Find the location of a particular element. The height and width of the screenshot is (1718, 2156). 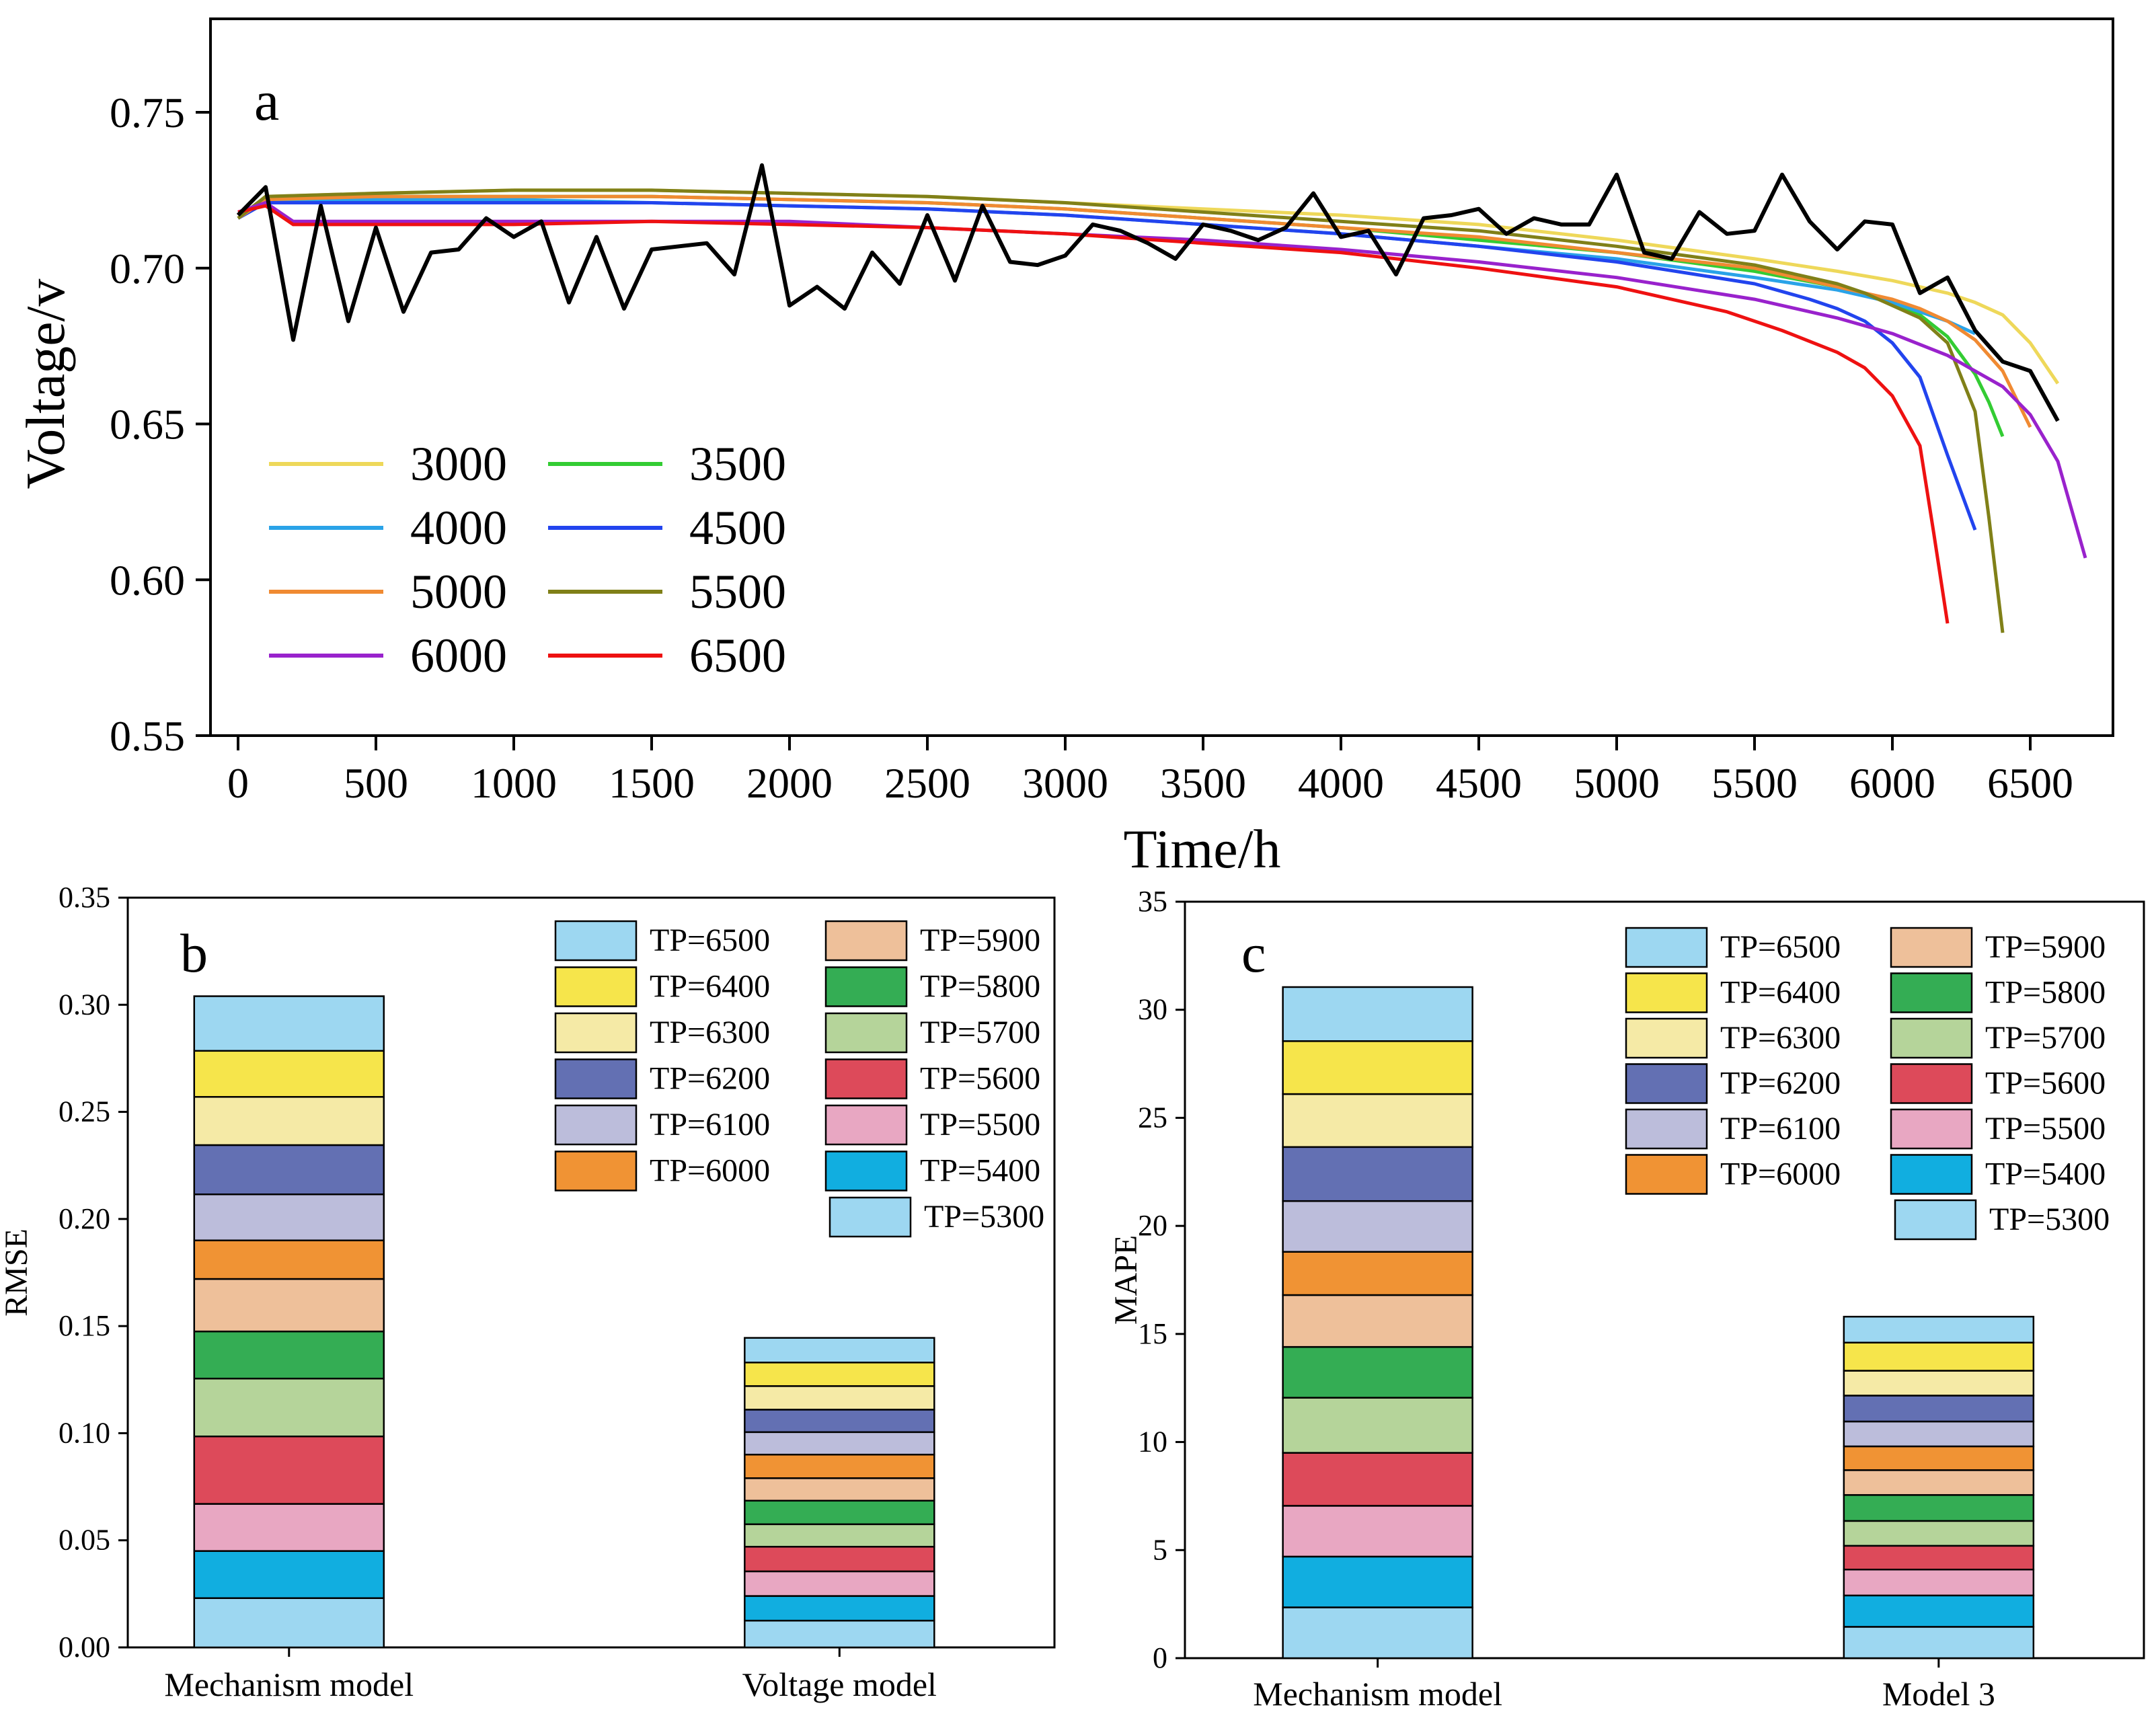

legend-label-TP=5900: TP=5900 is located at coordinates (2045, 947).